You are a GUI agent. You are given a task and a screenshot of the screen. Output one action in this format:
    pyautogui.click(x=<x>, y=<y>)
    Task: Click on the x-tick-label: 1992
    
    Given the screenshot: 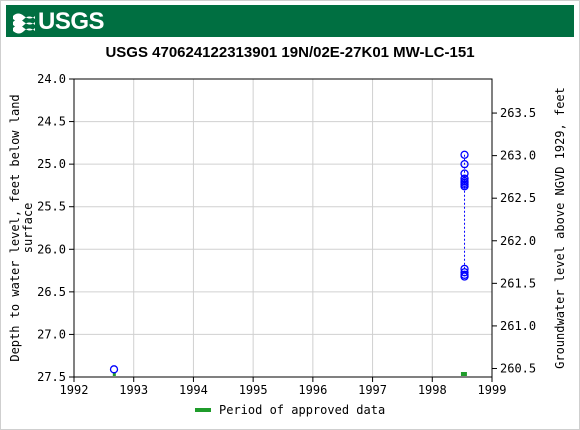 What is the action you would take?
    pyautogui.click(x=74, y=390)
    